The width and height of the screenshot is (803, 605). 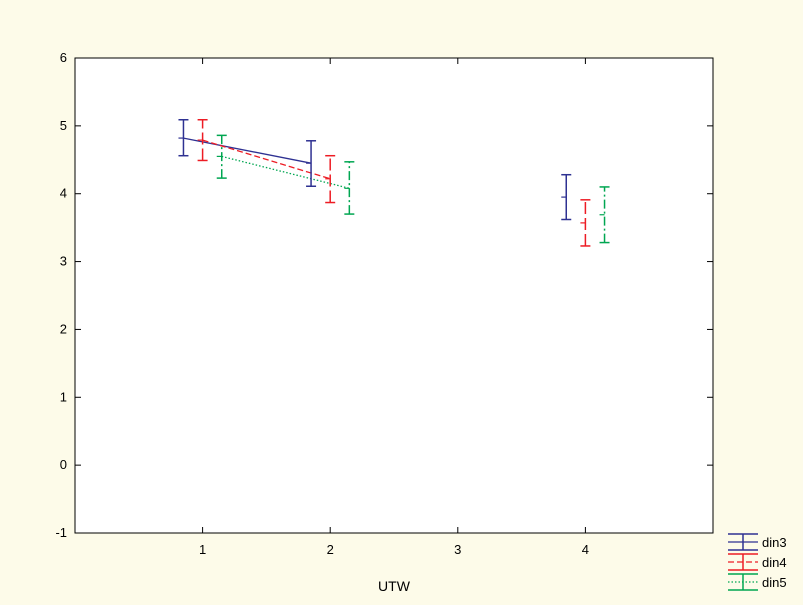 I want to click on y-tick-label: 6, so click(x=63, y=57).